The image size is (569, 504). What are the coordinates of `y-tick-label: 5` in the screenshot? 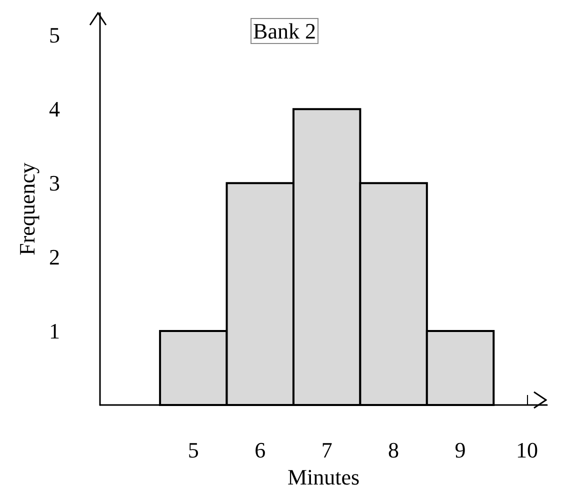 It's located at (54, 35).